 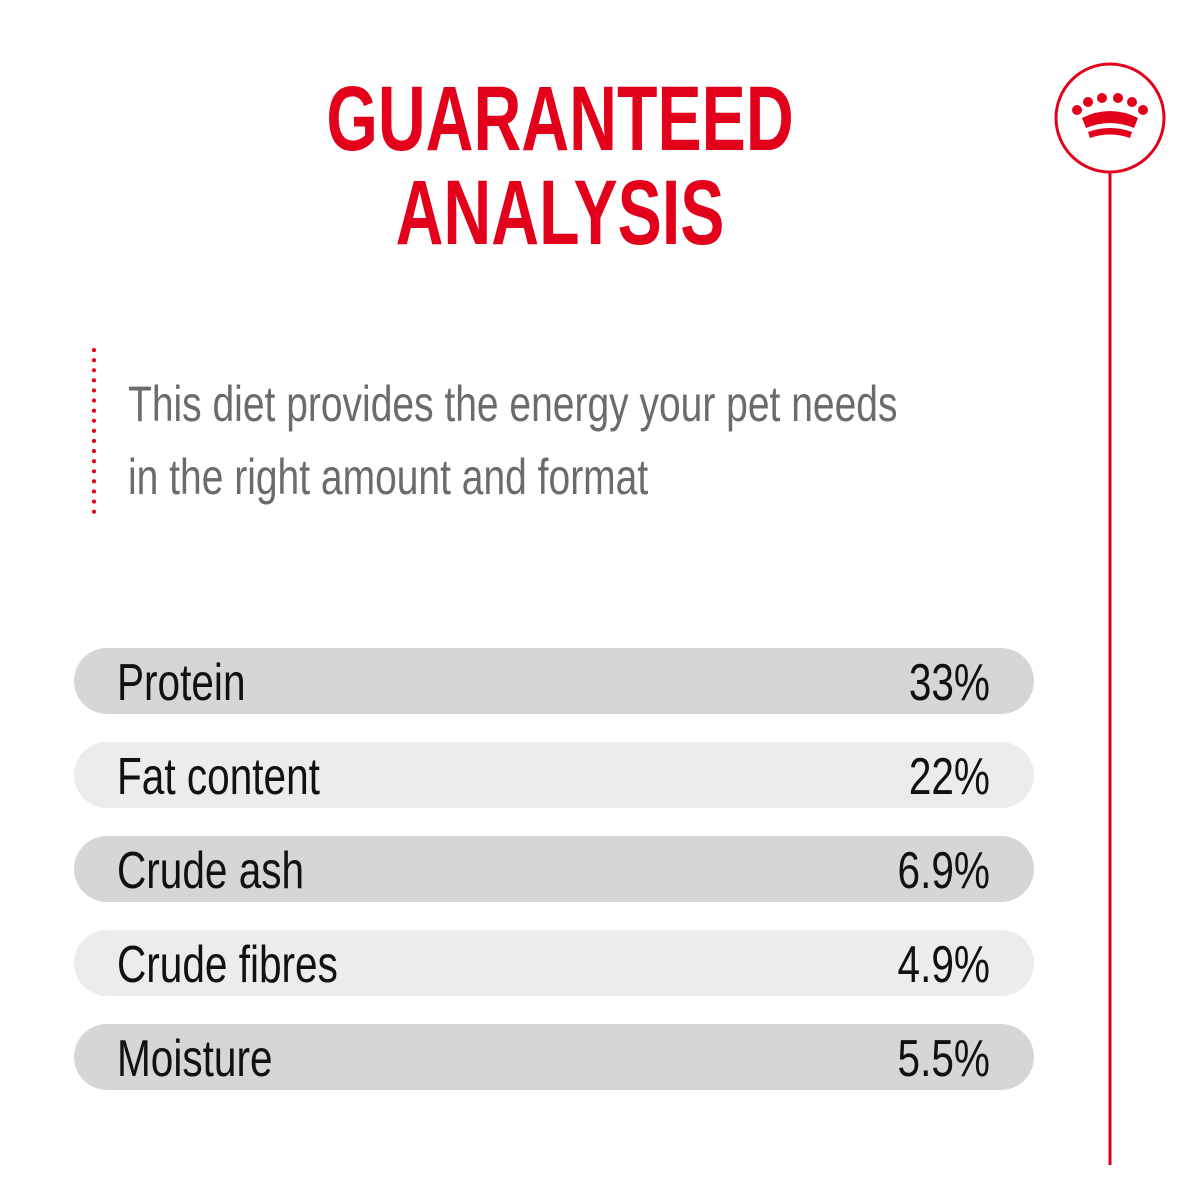 What do you see at coordinates (944, 870) in the screenshot?
I see `nutrient-value: 6.9%` at bounding box center [944, 870].